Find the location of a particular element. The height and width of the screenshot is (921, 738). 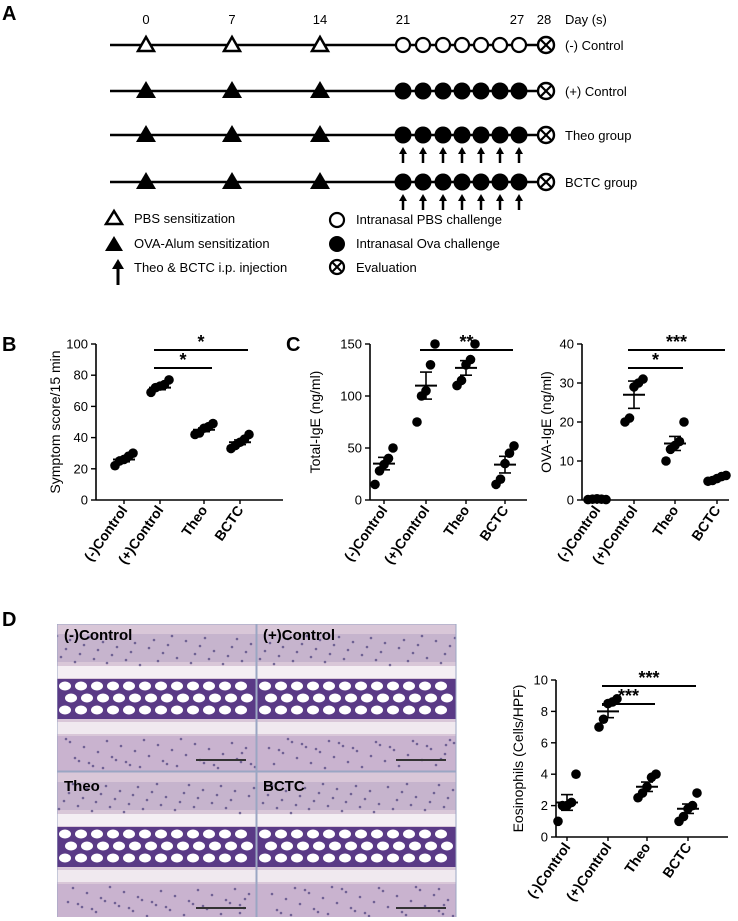

panel-label-d: D is located at coordinates (9, 620).